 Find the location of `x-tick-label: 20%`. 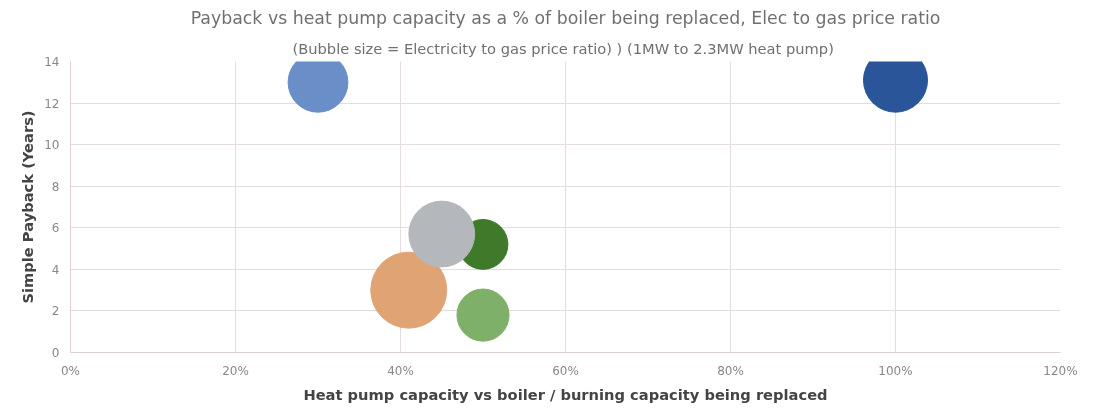

x-tick-label: 20% is located at coordinates (235, 370).